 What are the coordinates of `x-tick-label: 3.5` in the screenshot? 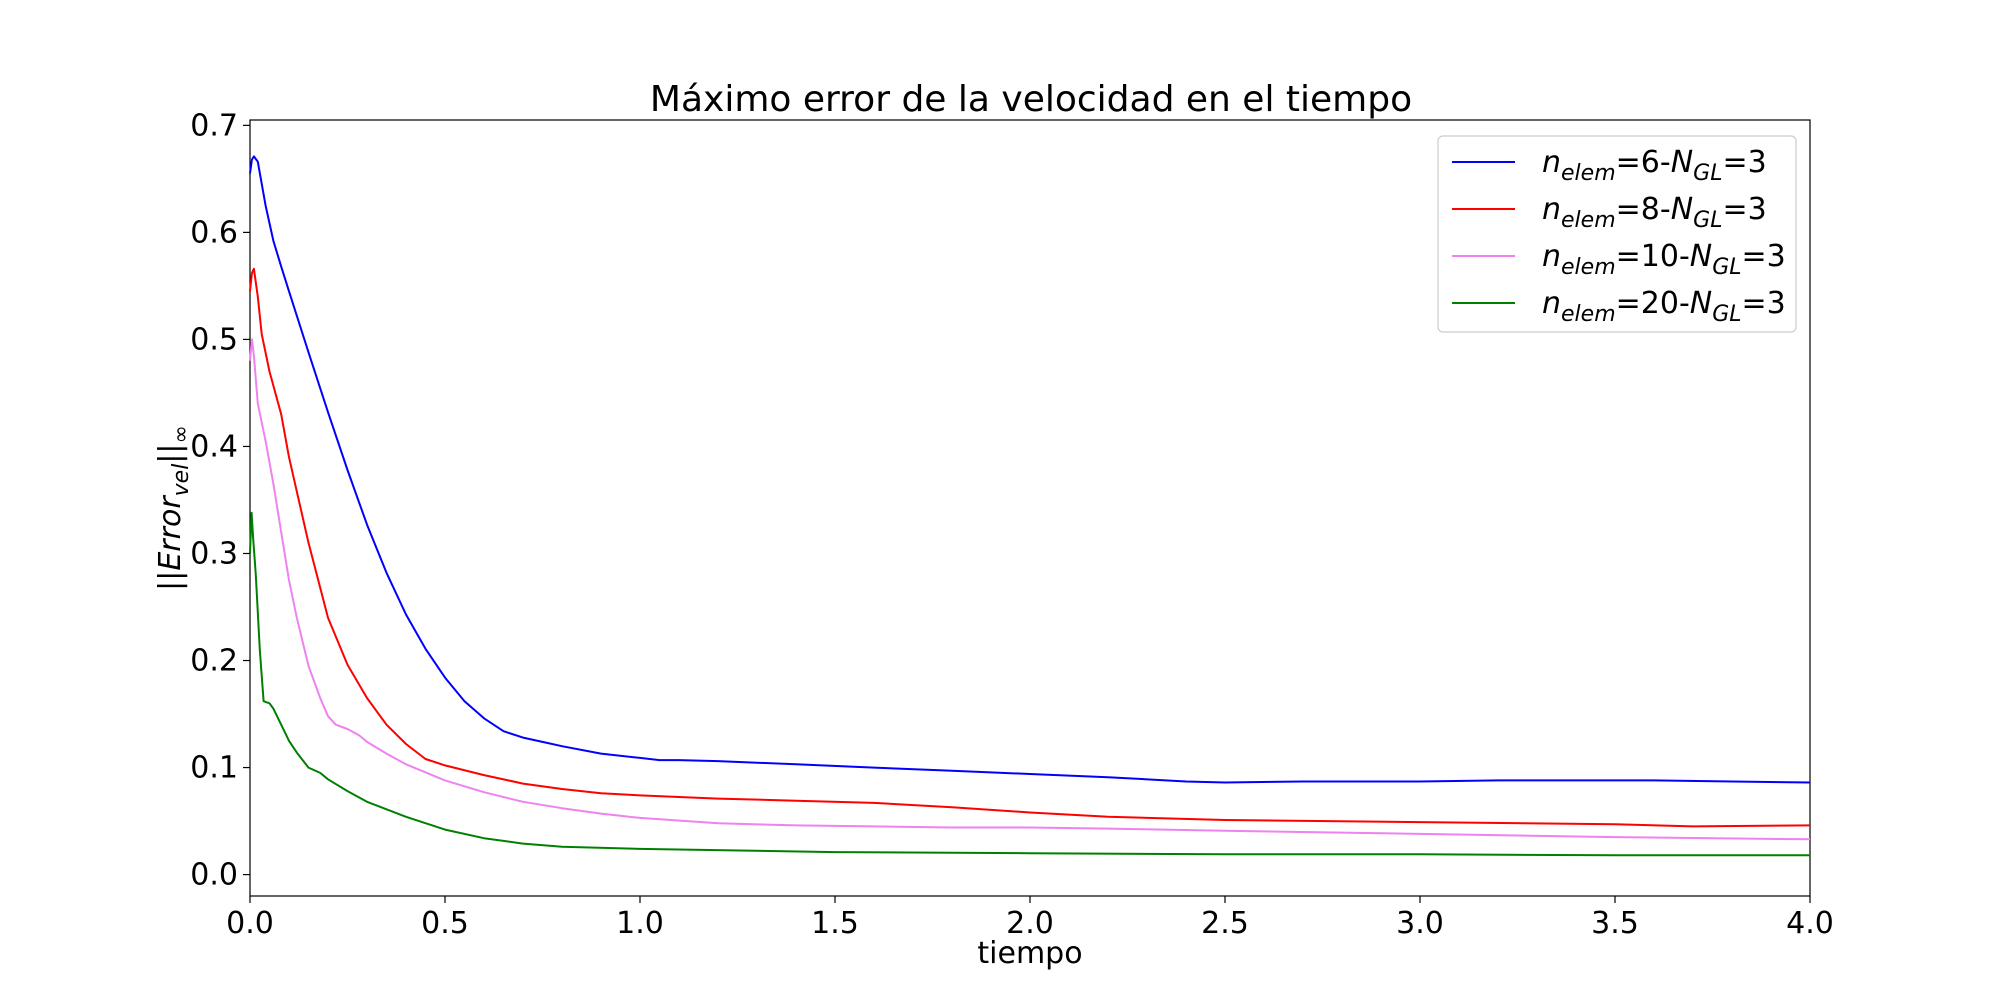 It's located at (1615, 923).